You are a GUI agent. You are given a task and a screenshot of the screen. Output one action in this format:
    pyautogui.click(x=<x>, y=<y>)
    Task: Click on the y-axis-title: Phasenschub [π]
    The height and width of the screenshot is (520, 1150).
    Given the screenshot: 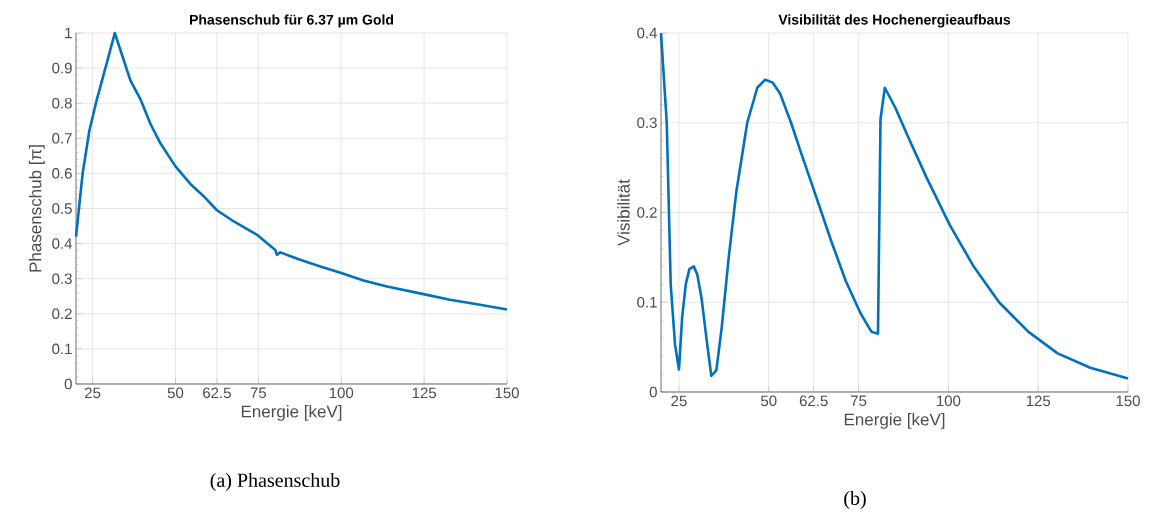 What is the action you would take?
    pyautogui.click(x=36, y=208)
    